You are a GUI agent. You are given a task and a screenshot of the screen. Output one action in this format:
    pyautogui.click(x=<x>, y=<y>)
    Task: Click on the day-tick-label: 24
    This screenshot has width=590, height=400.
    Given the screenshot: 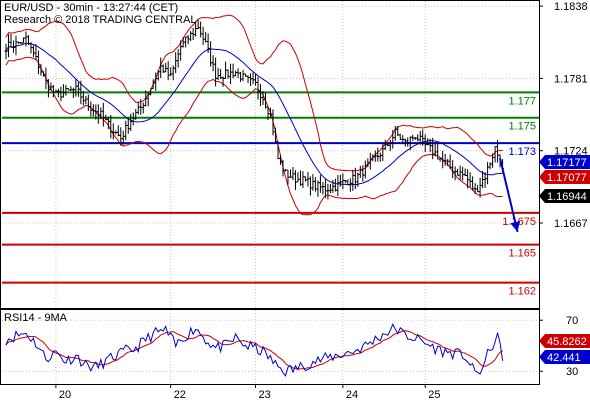 What is the action you would take?
    pyautogui.click(x=352, y=394)
    